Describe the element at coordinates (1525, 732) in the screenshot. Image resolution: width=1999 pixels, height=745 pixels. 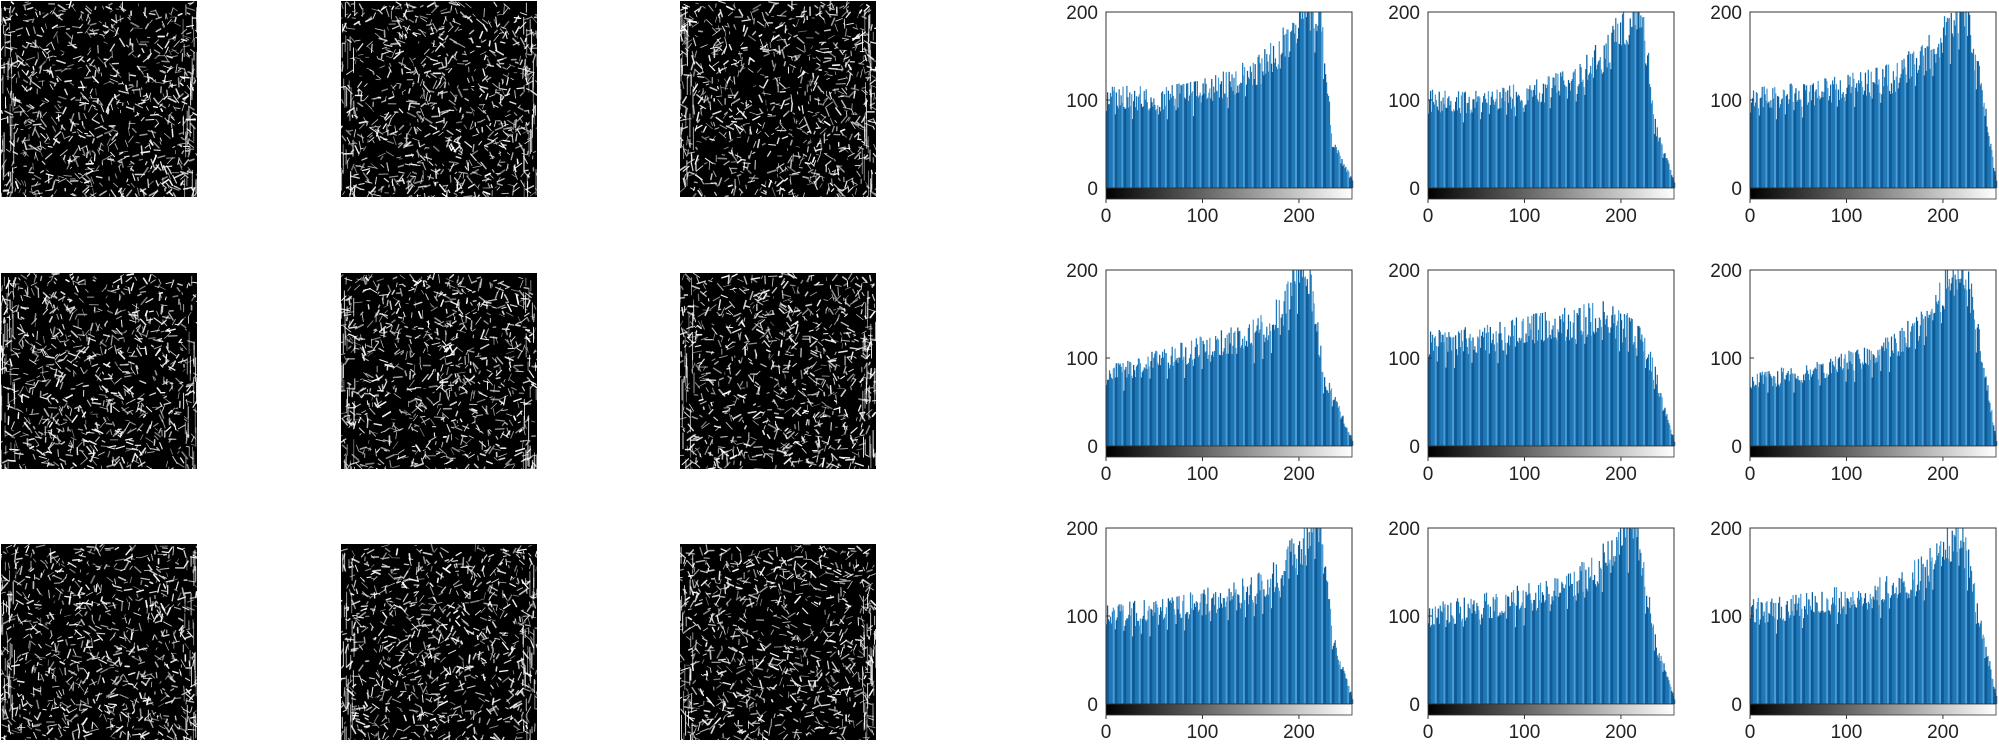
I see `x-tick-label: 100` at that location.